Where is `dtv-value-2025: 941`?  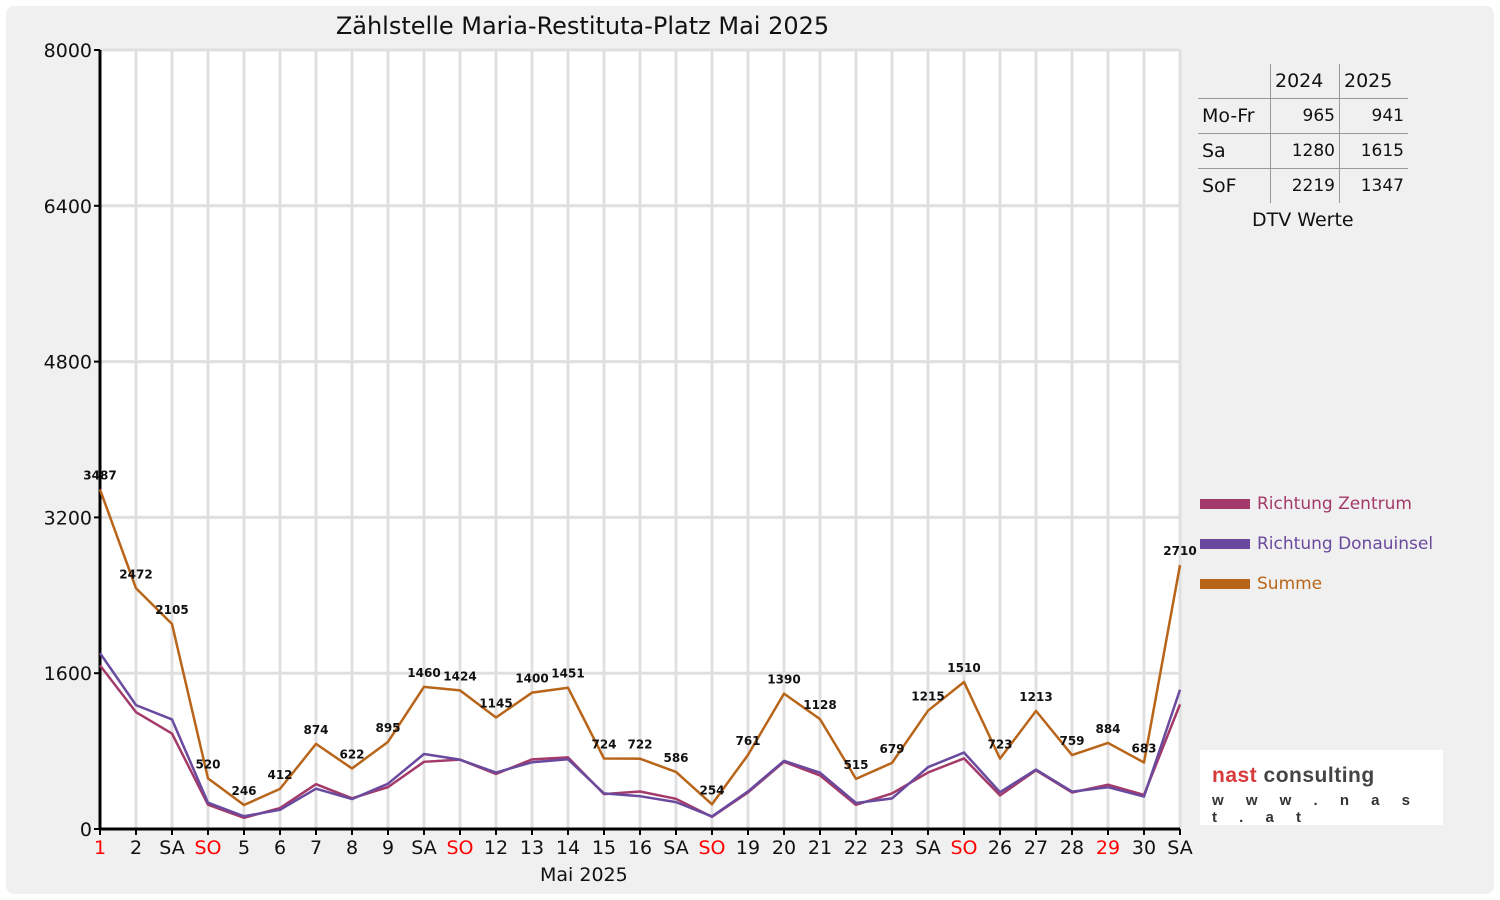
dtv-value-2025: 941 is located at coordinates (1373, 116).